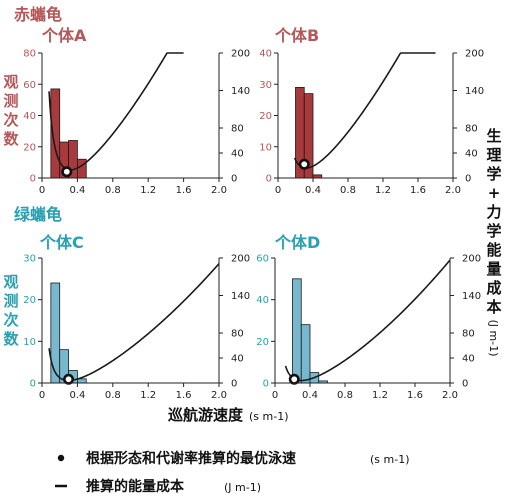 Image resolution: width=522 pixels, height=498 pixels. I want to click on legend-dot-marker, so click(61, 458).